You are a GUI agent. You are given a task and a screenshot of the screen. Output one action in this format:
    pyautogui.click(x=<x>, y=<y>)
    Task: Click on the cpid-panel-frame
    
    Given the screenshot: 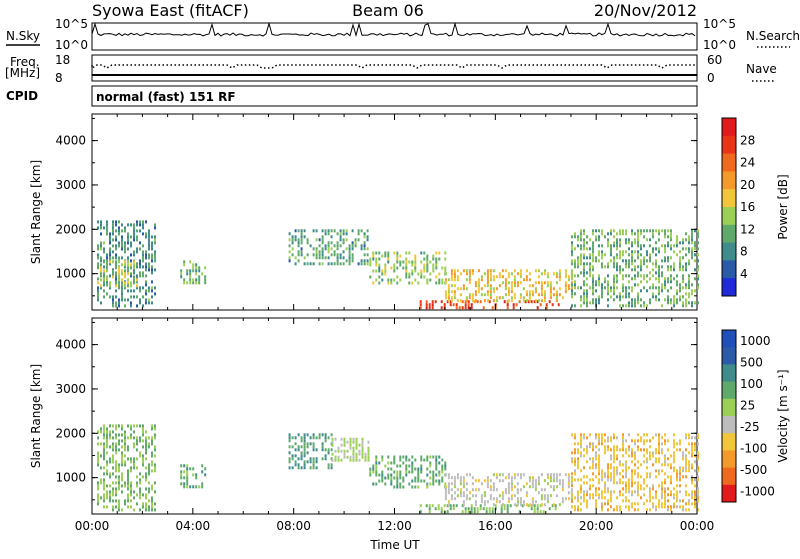 What is the action you would take?
    pyautogui.click(x=394, y=96)
    